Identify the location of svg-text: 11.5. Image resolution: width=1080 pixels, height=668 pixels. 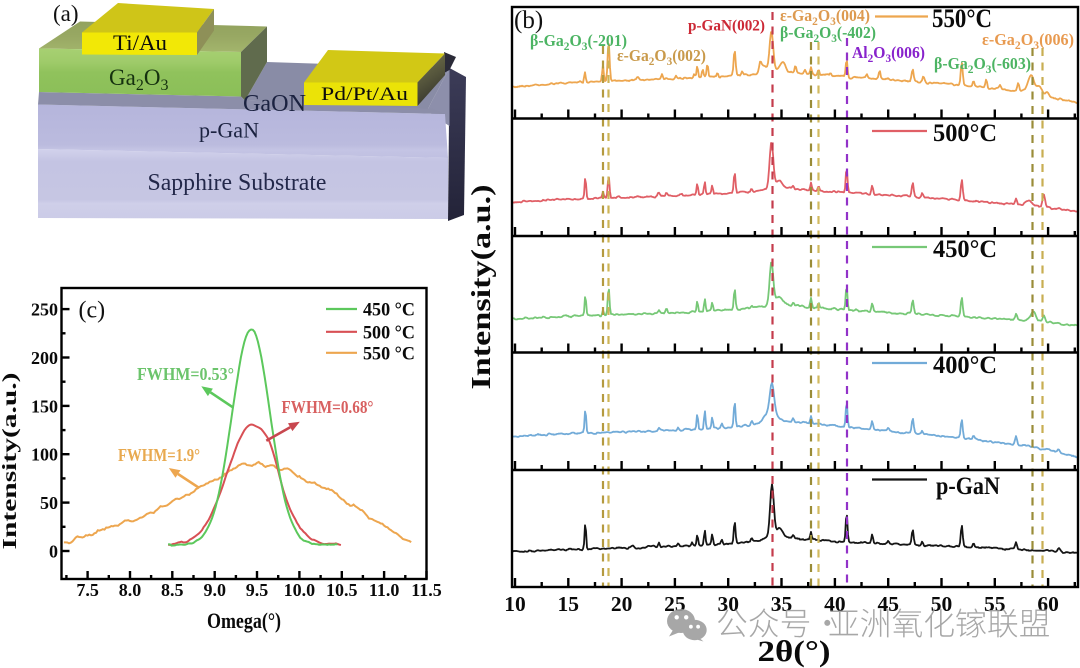
(426, 590).